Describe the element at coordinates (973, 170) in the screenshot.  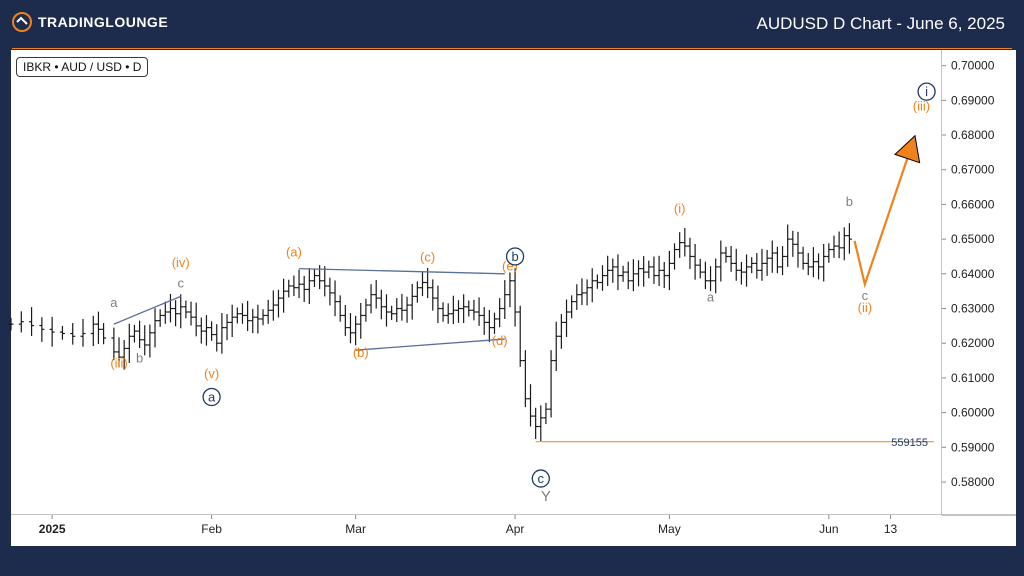
I see `y-tick-label: 0.67000` at that location.